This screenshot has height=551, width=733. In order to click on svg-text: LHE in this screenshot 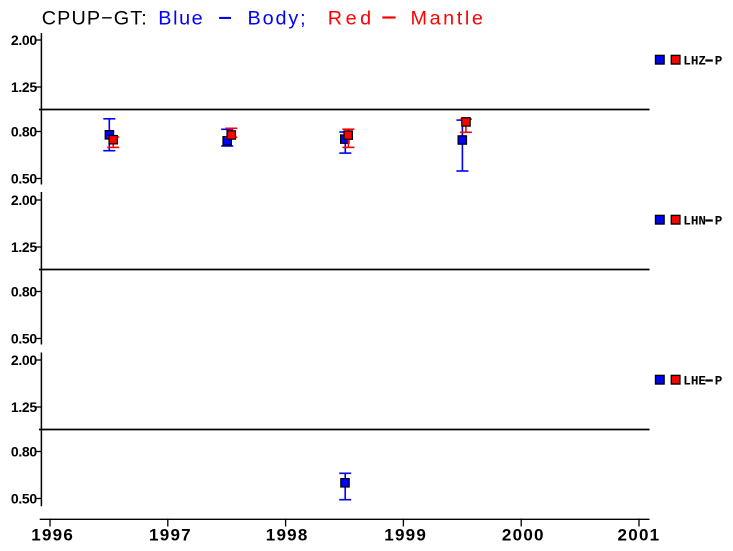, I will do `click(694, 382)`.